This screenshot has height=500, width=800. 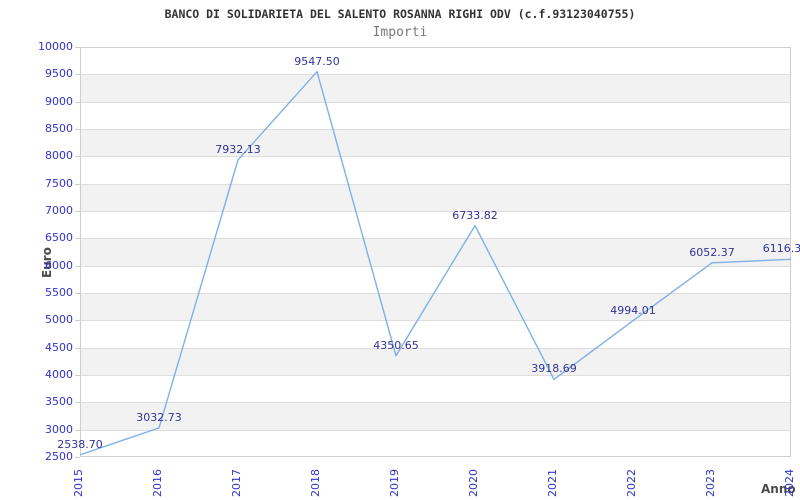 What do you see at coordinates (633, 310) in the screenshot?
I see `data-point-label: 4994.01` at bounding box center [633, 310].